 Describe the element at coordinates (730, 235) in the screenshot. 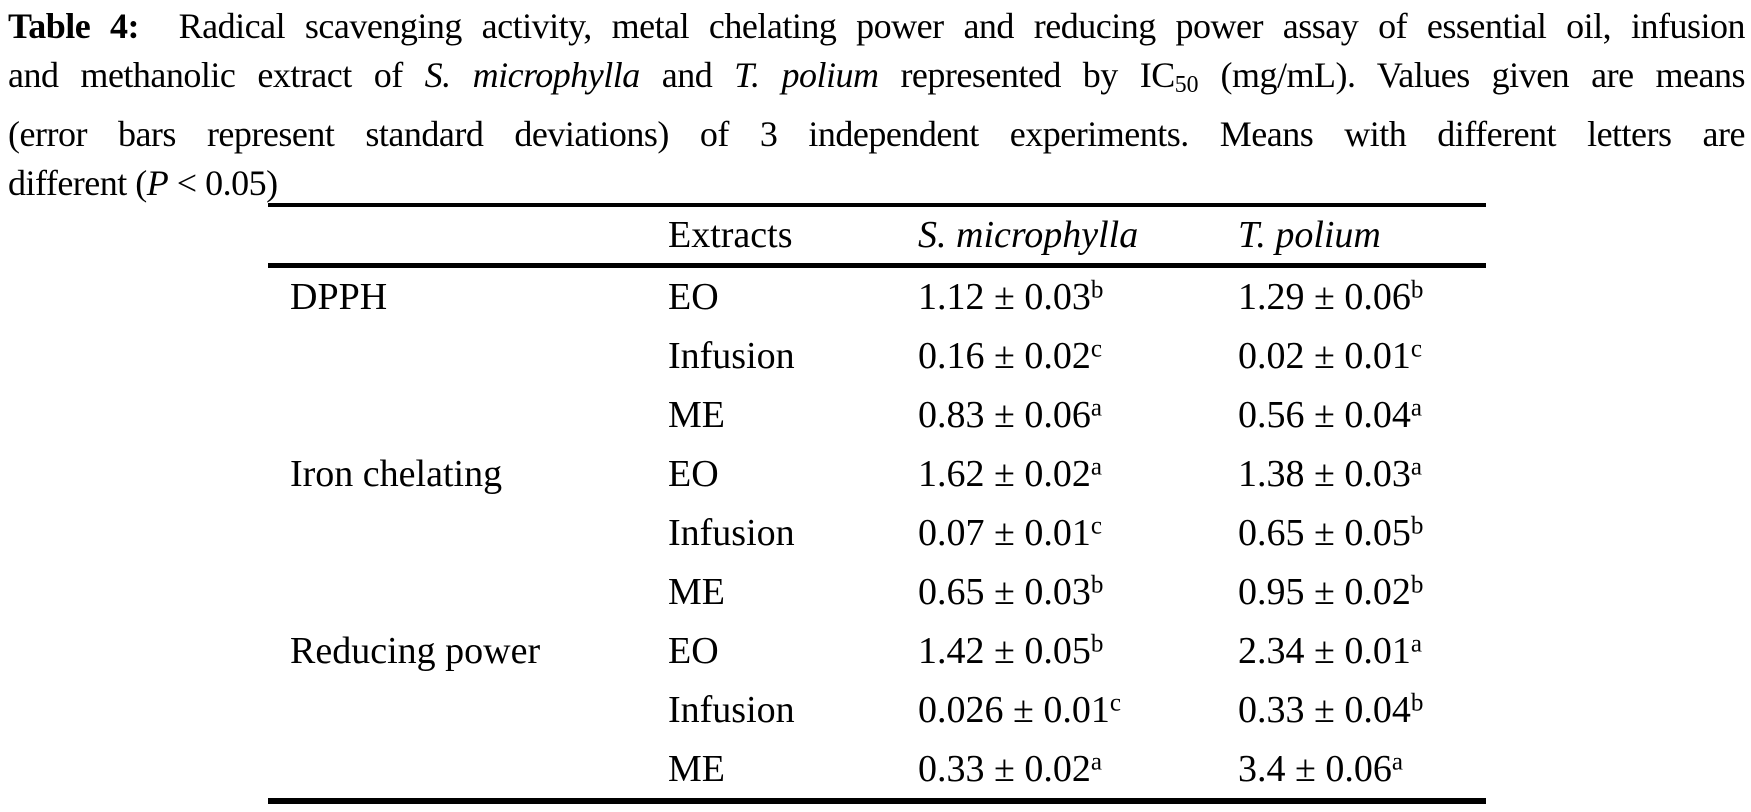

I see `column-header: Extracts` at that location.